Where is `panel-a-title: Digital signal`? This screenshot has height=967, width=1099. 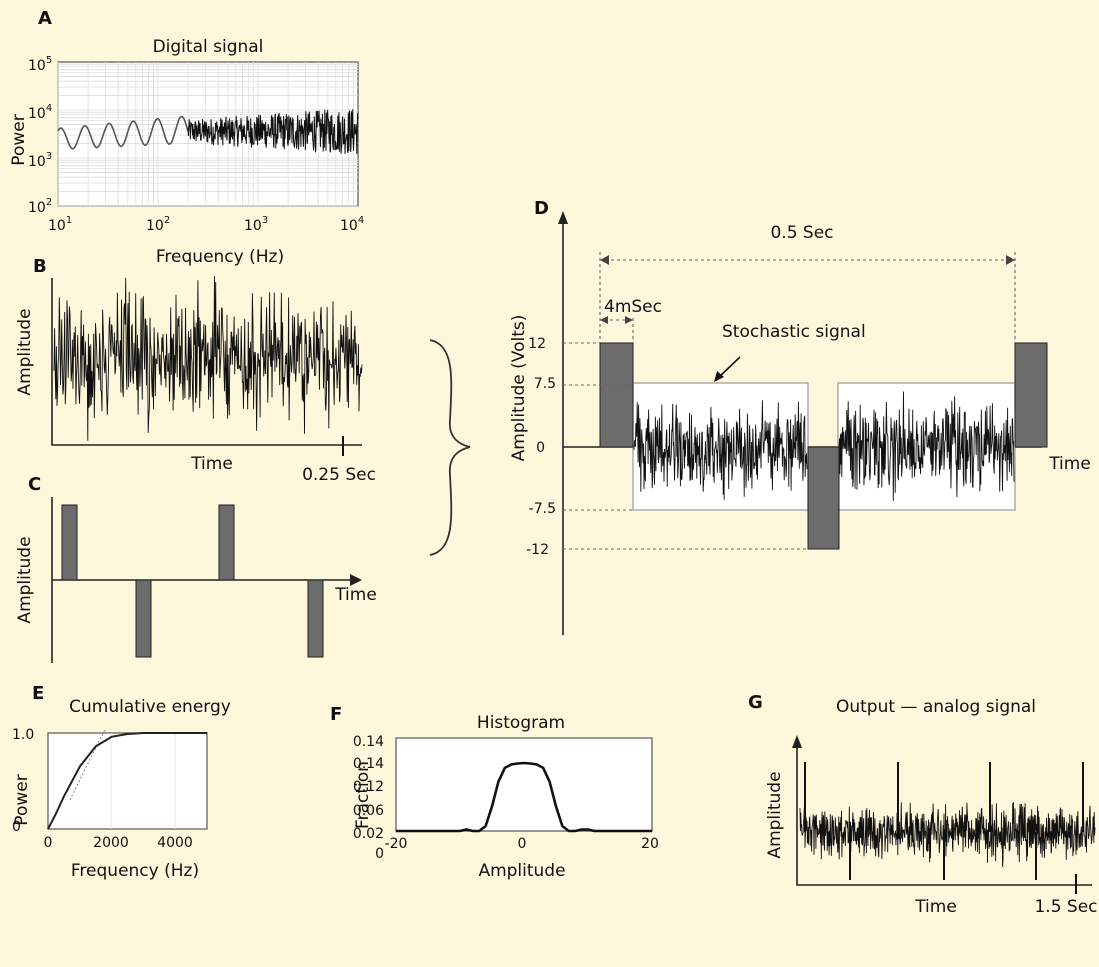 panel-a-title: Digital signal is located at coordinates (208, 47).